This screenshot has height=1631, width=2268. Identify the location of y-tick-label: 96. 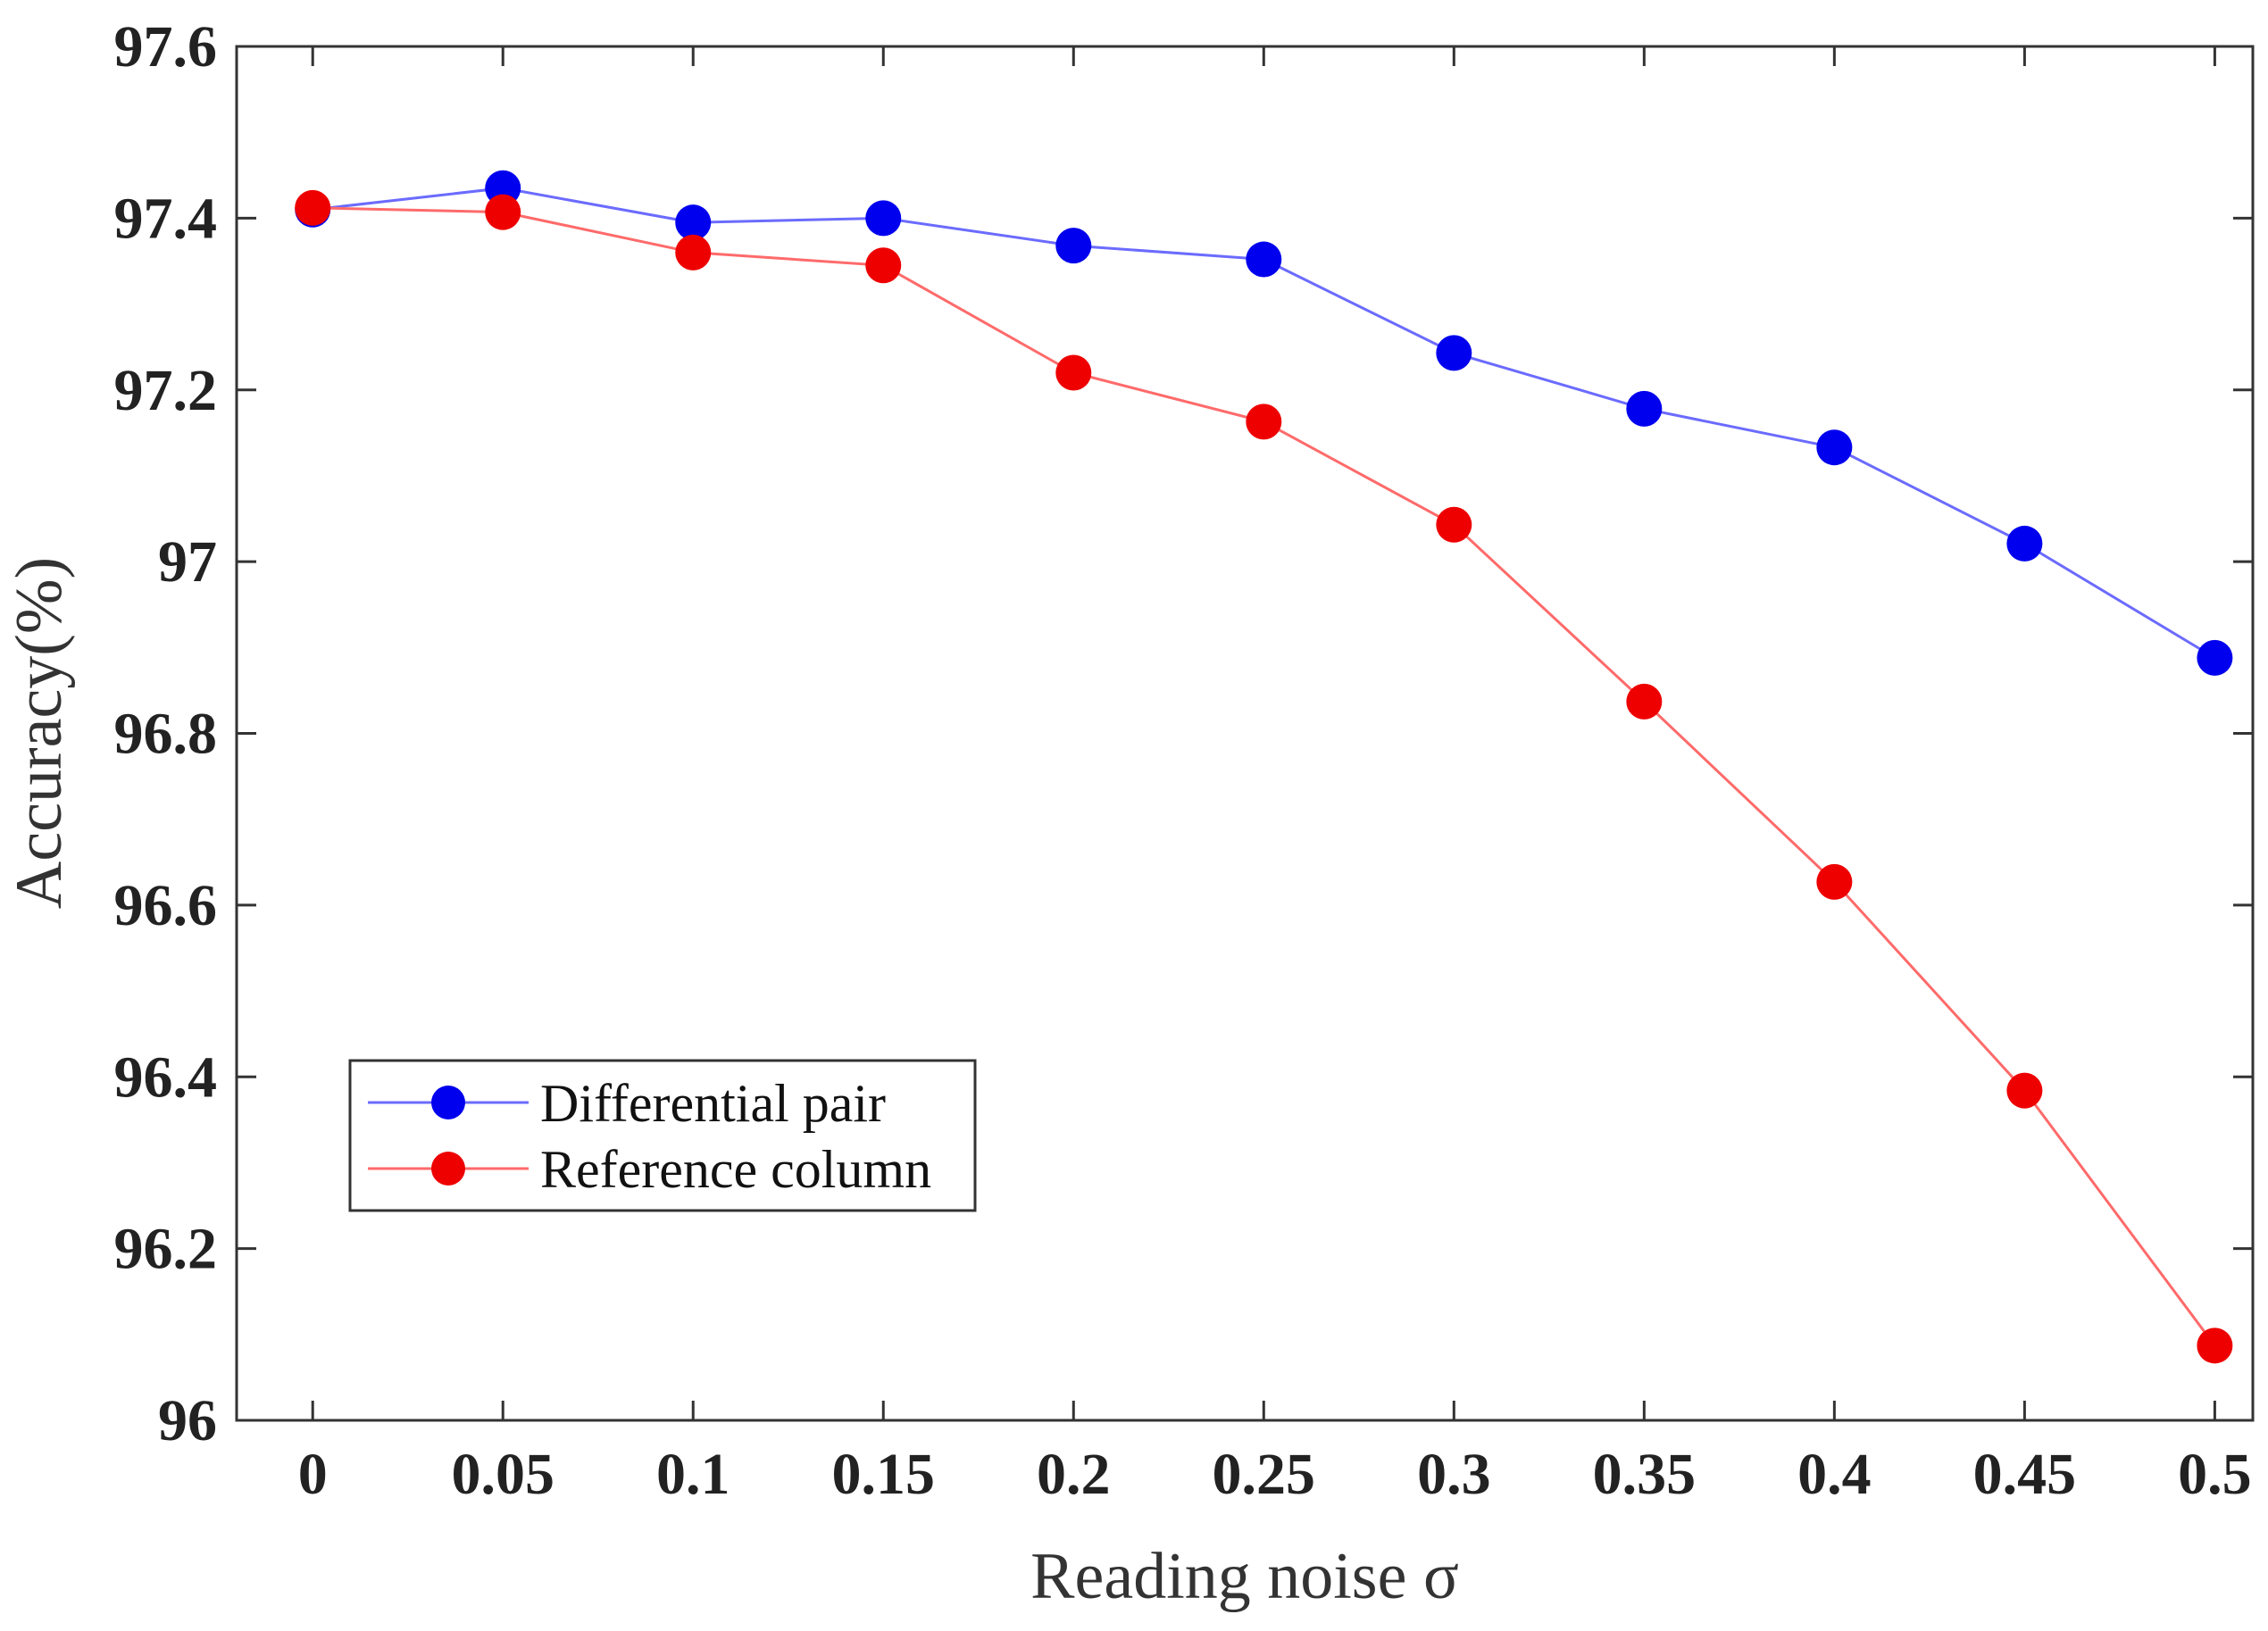
(187, 1420).